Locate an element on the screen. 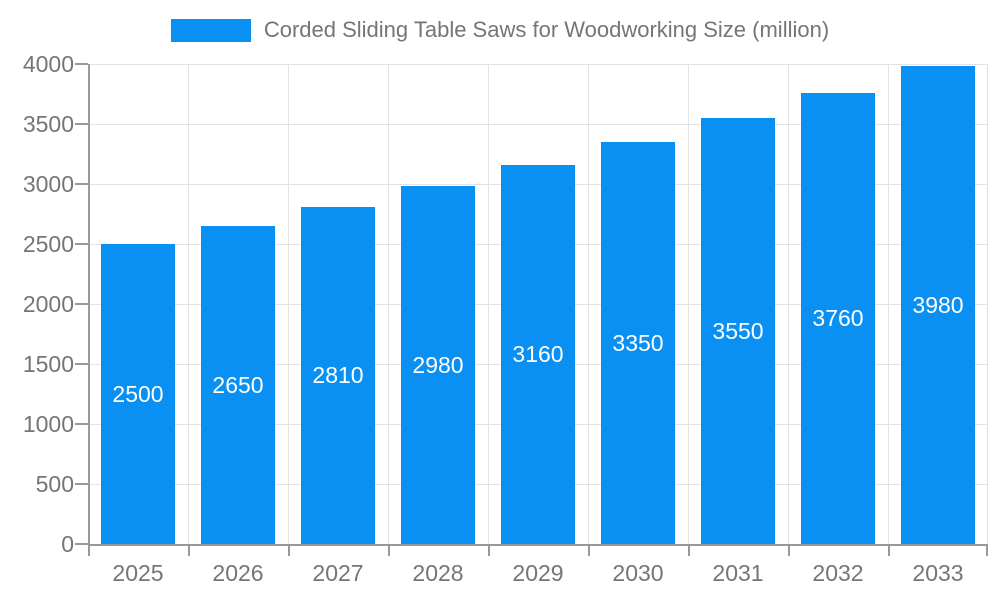 The width and height of the screenshot is (1000, 600). x-tick-label: 2029 is located at coordinates (538, 573).